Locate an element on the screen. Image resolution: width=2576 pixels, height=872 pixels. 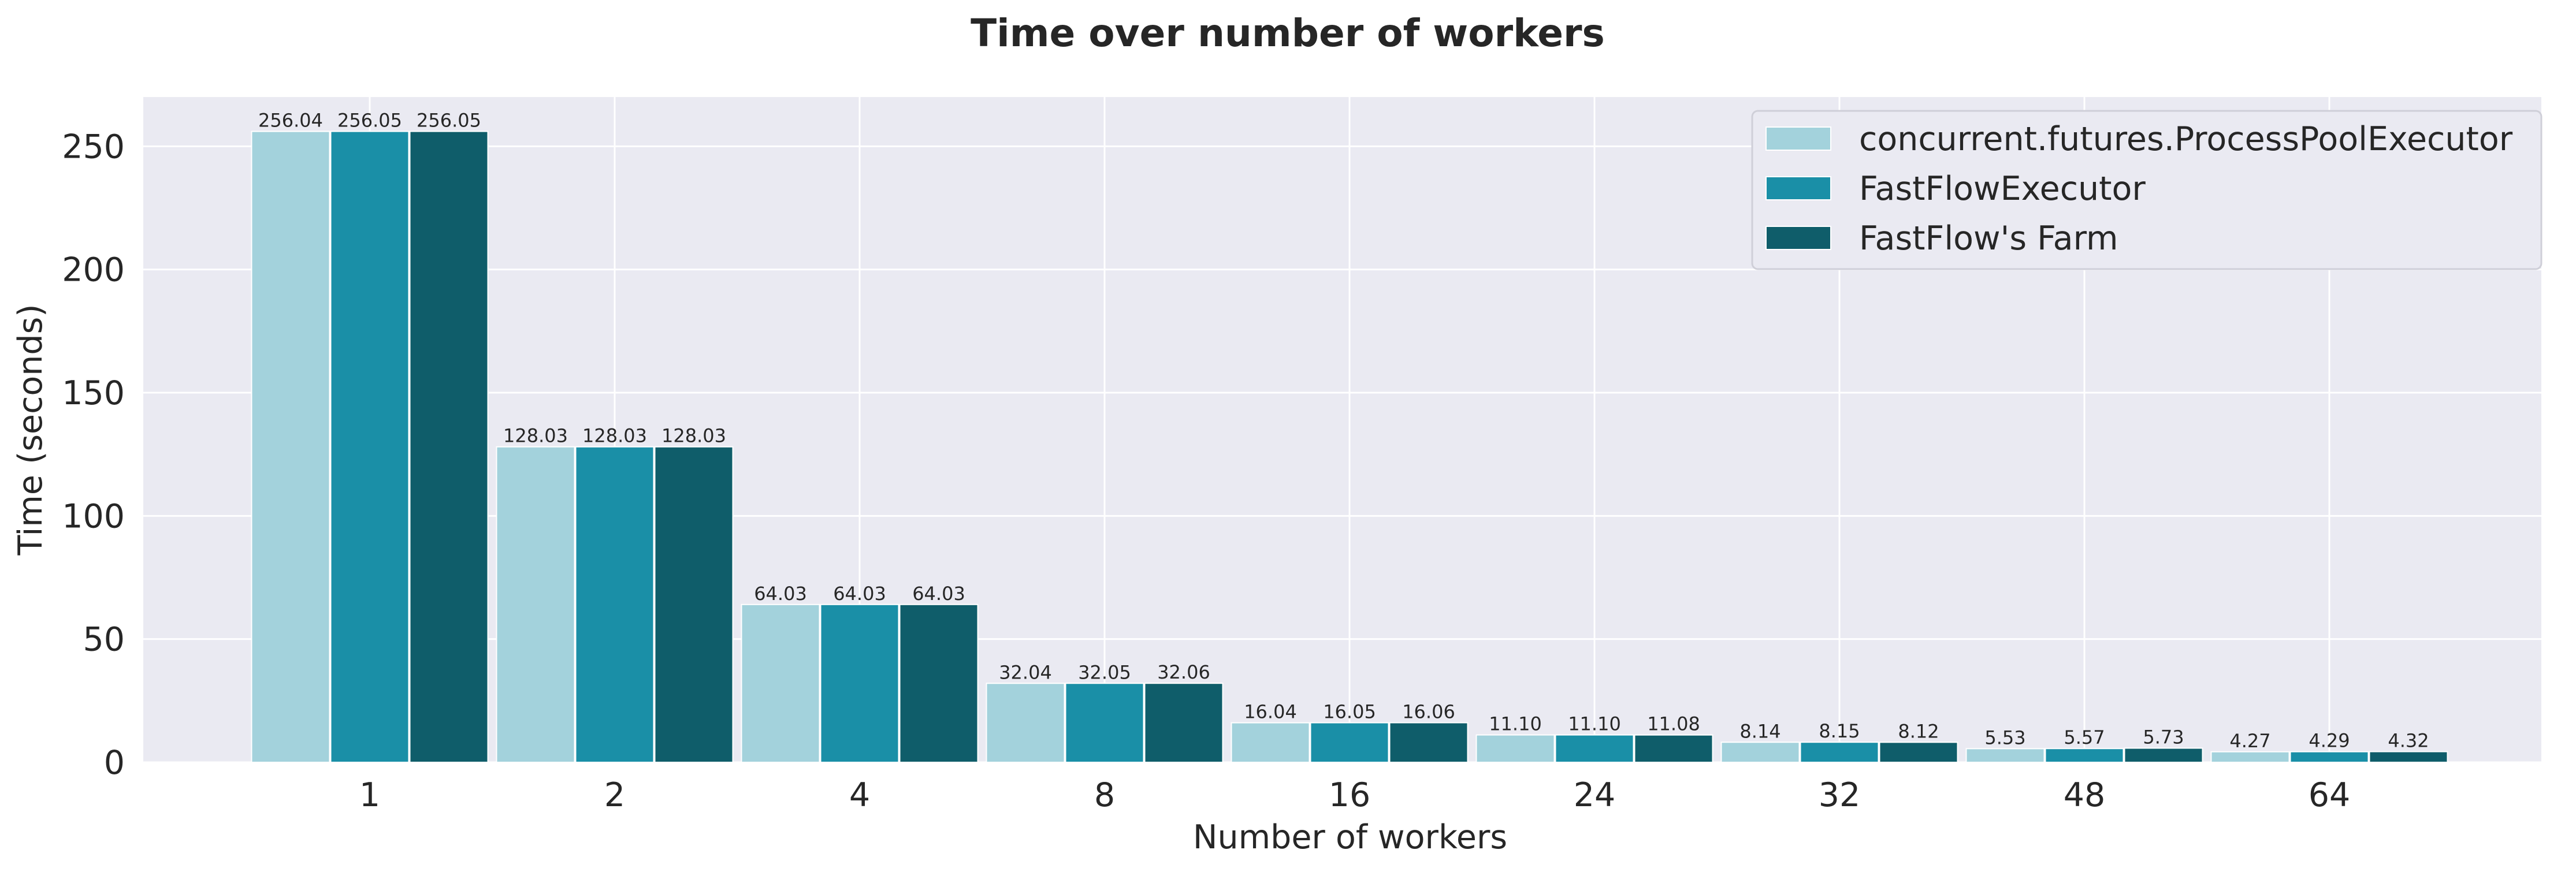
bar-value-label: 5.53 is located at coordinates (2004, 737).